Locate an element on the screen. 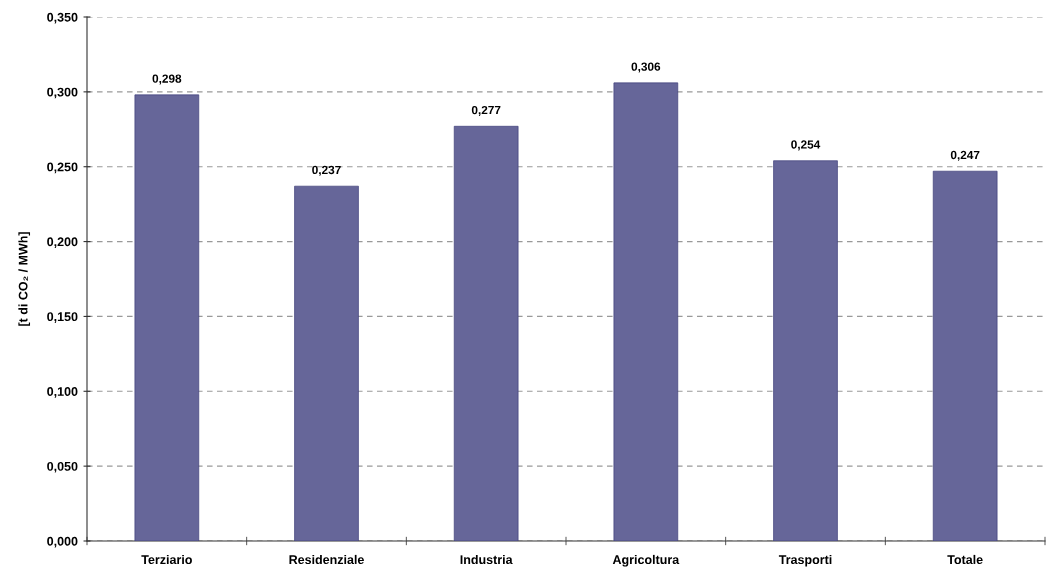 The height and width of the screenshot is (571, 1048). y-axis-title: [t di CO₂ / MWh] is located at coordinates (24, 279).